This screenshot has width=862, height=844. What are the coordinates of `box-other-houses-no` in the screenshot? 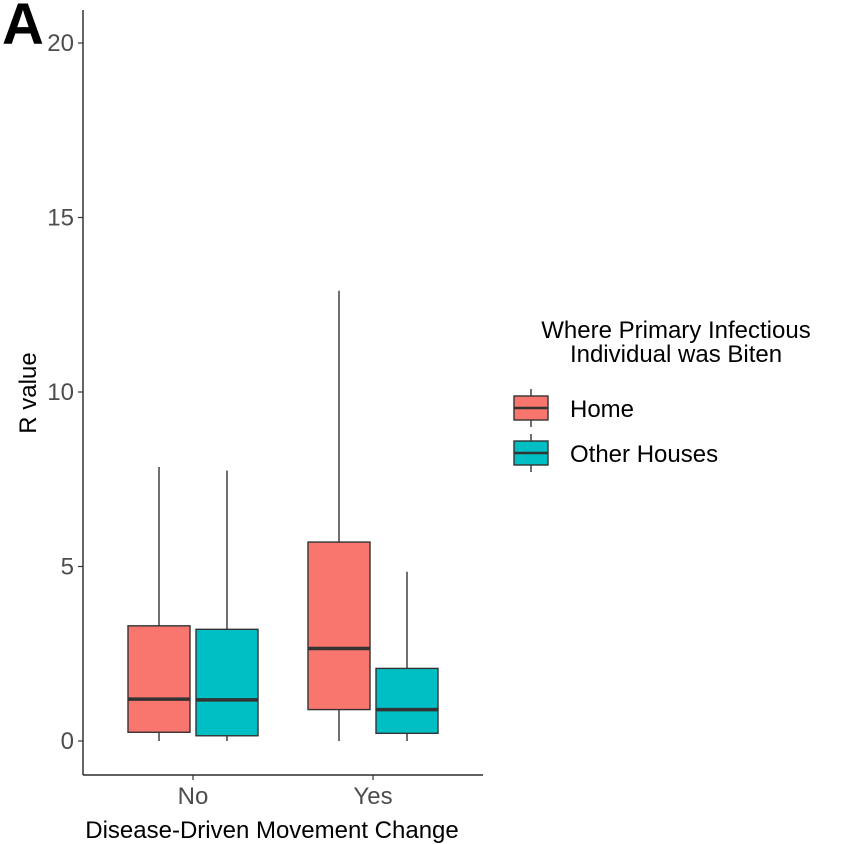 It's located at (227, 605).